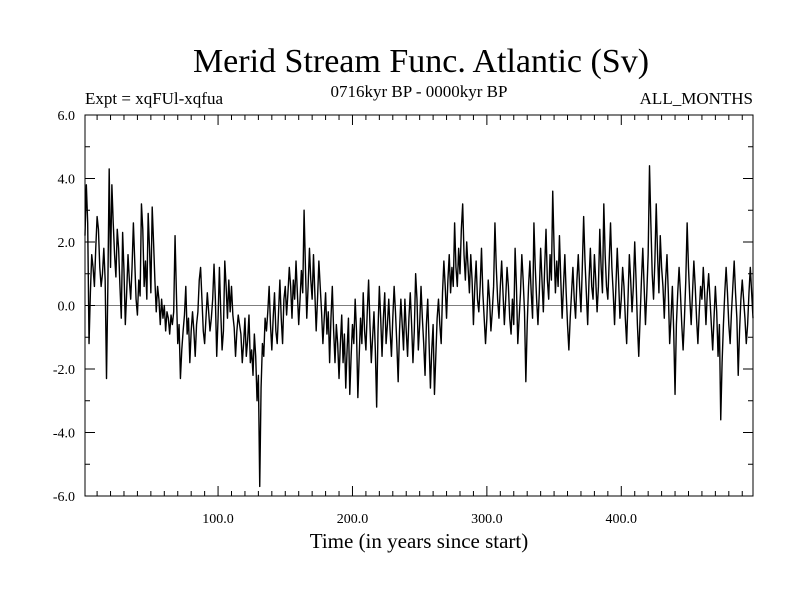 This screenshot has width=800, height=600. I want to click on y-tick-label: -6.0, so click(64, 497).